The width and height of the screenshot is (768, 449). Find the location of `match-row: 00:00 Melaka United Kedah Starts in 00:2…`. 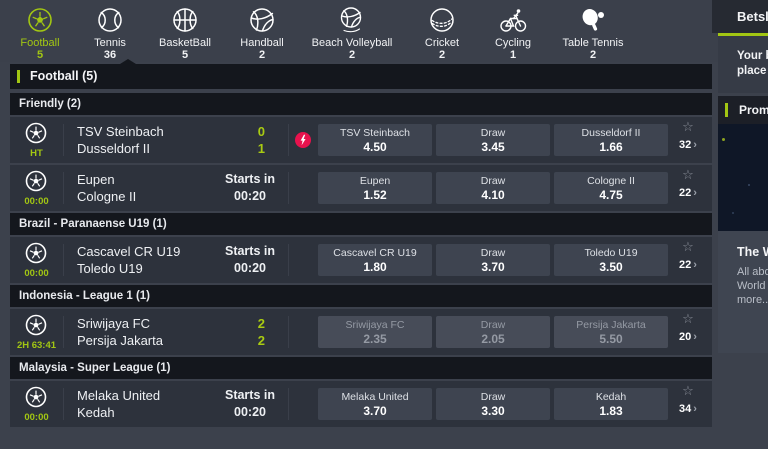

match-row: 00:00 Melaka United Kedah Starts in 00:2… is located at coordinates (361, 404).